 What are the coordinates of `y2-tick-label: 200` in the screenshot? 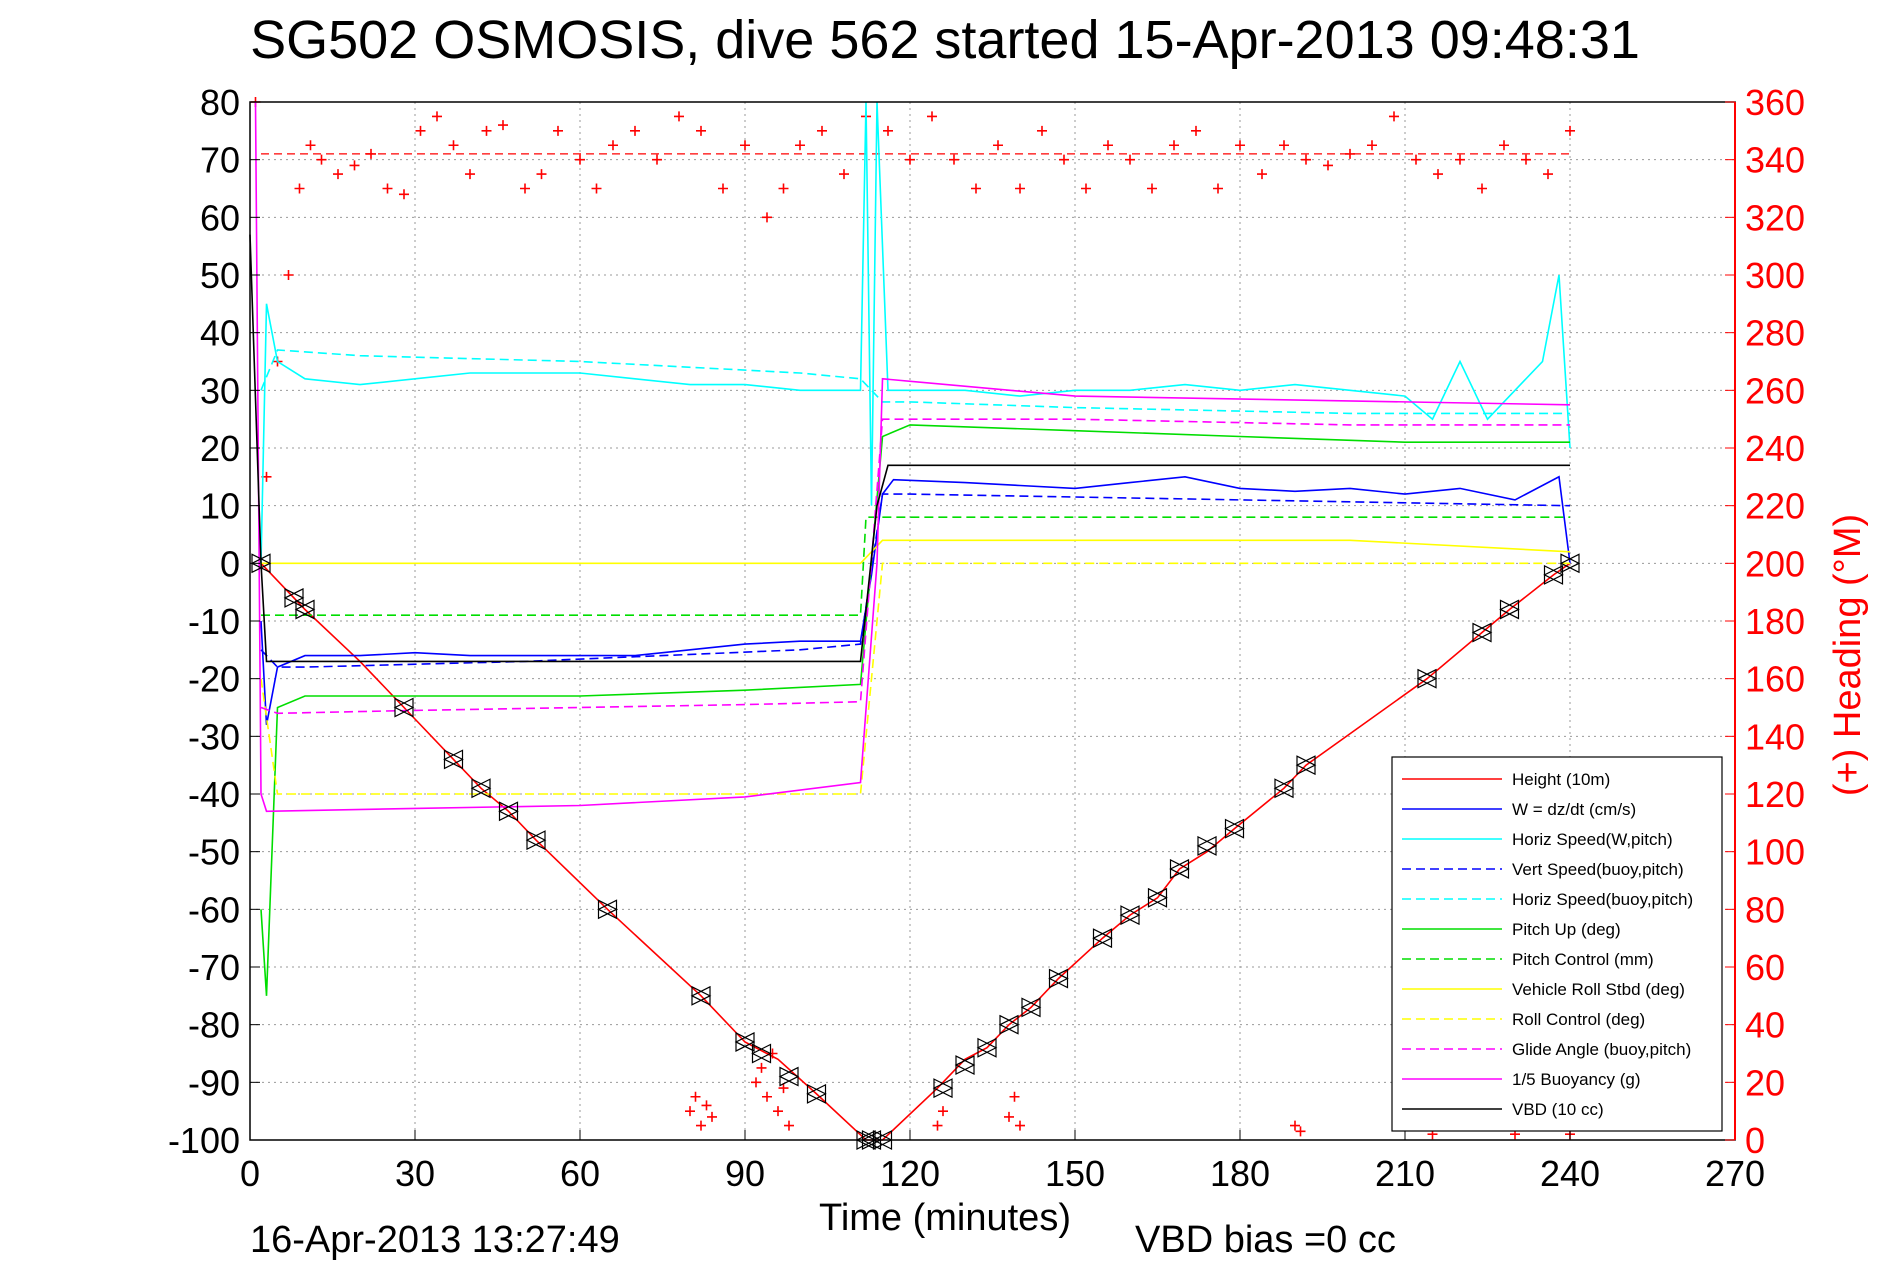 It's located at (1775, 563).